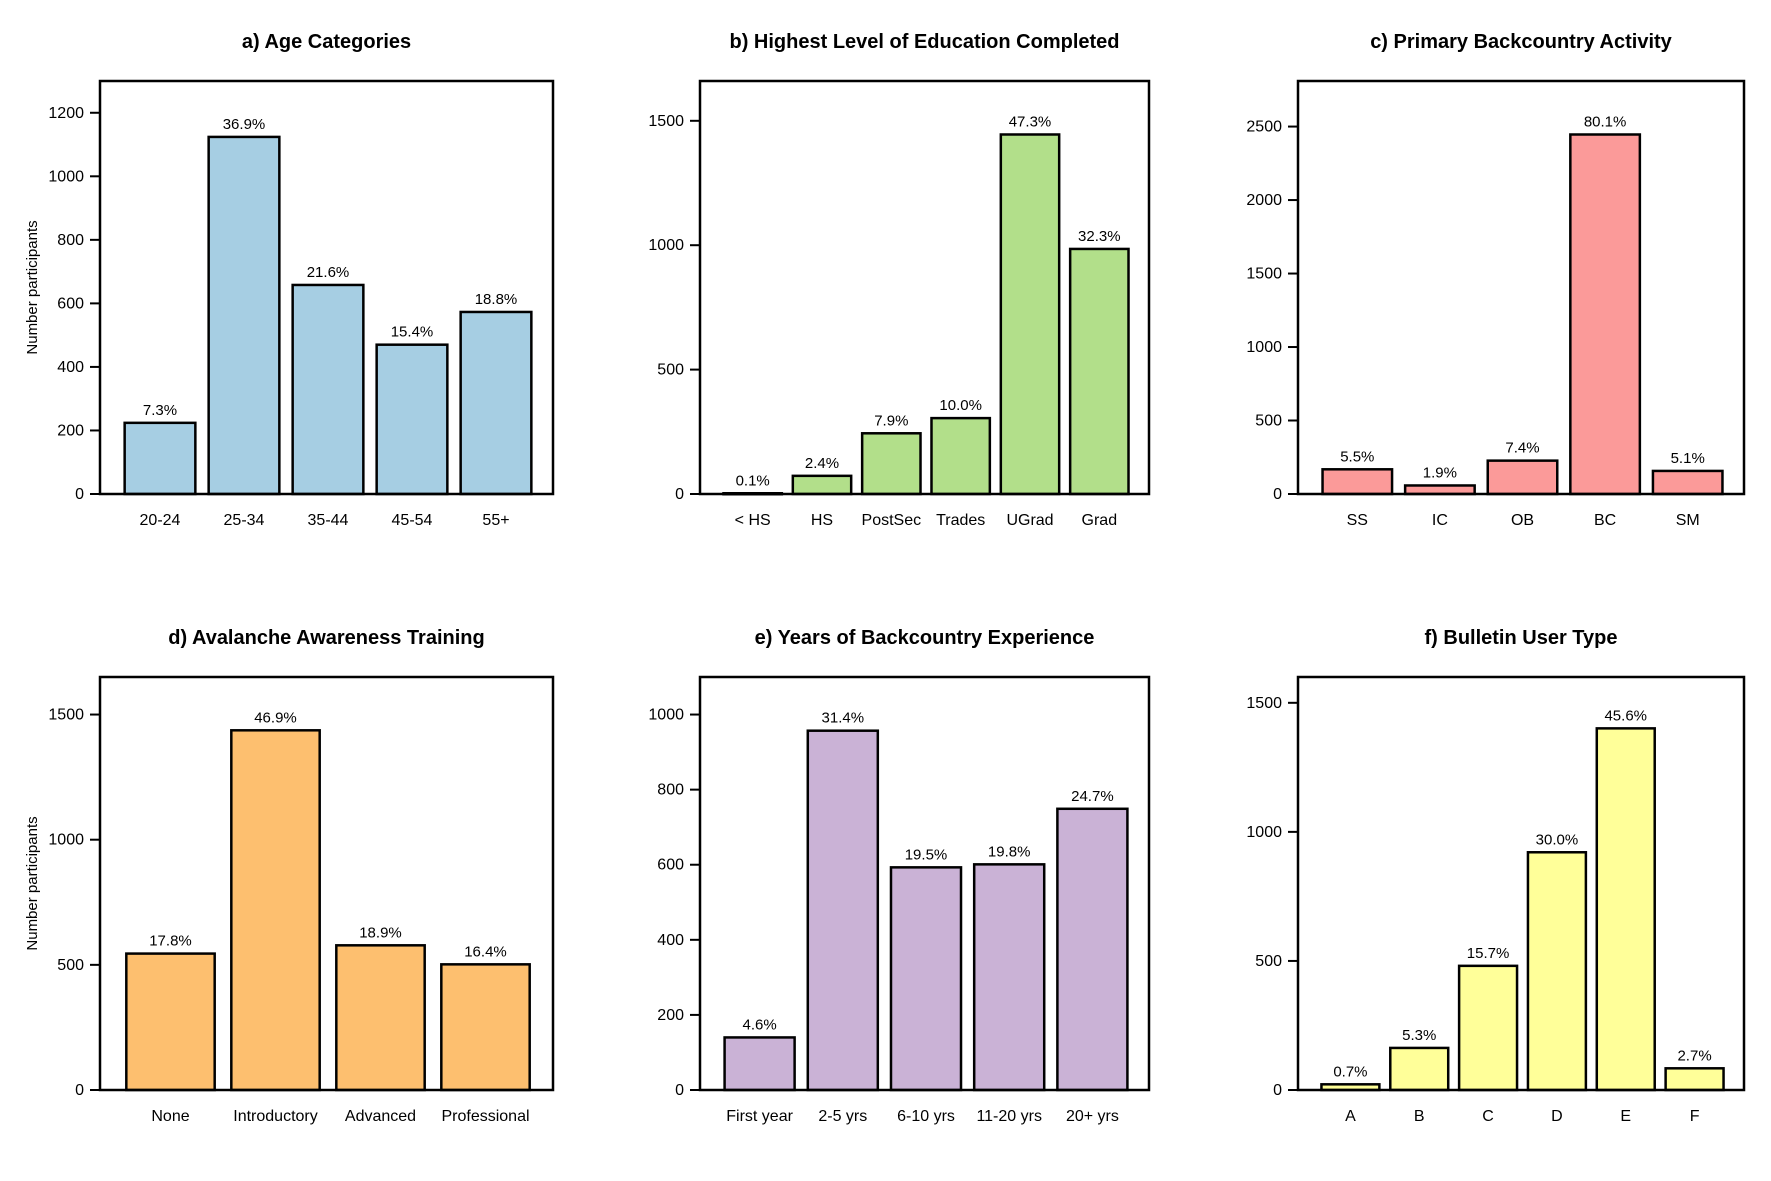 This screenshot has width=1771, height=1181. Describe the element at coordinates (843, 718) in the screenshot. I see `bar-data-label: 31.4%` at that location.